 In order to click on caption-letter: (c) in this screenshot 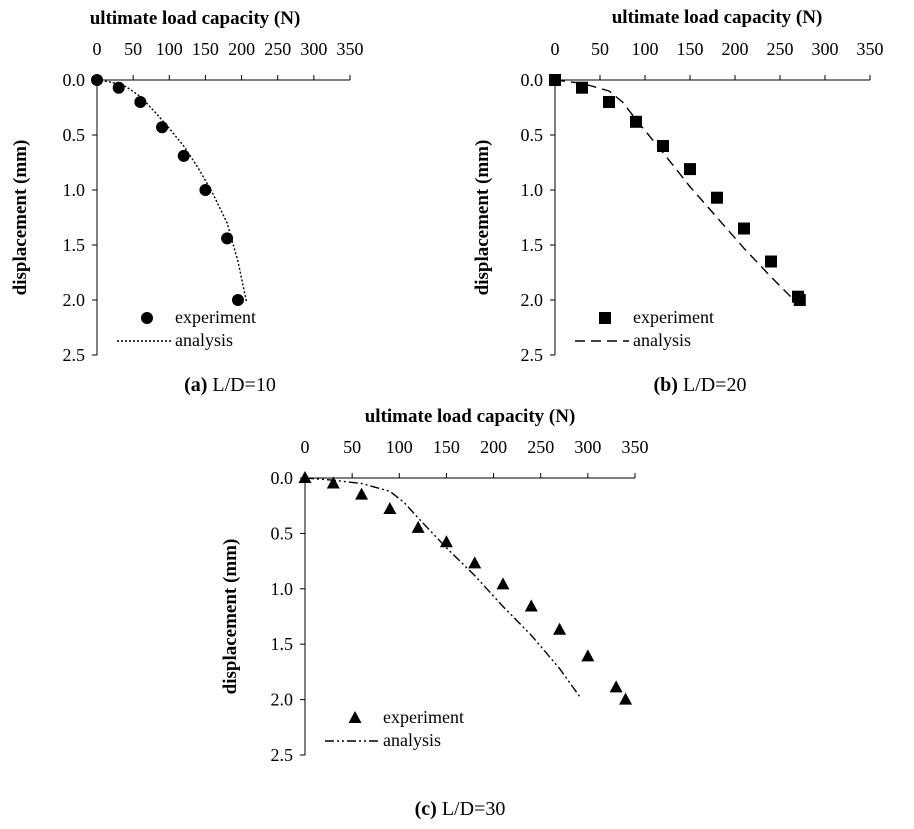, I will do `click(426, 809)`.